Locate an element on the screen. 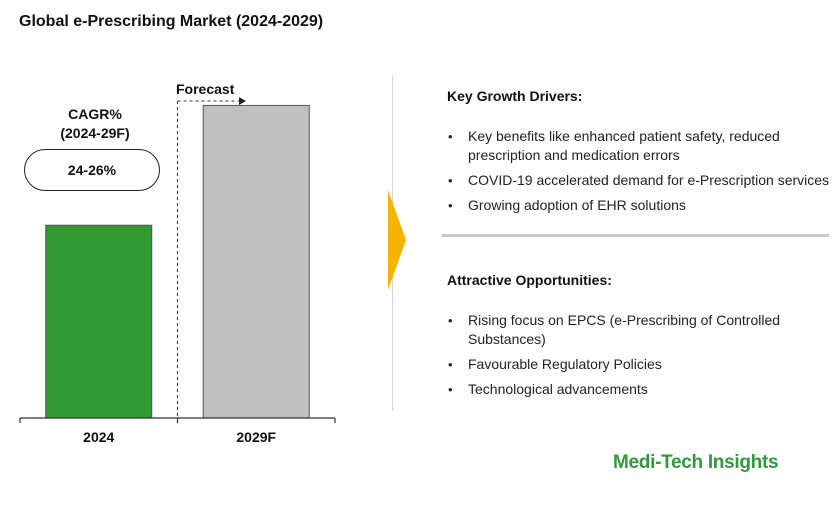 The height and width of the screenshot is (517, 840). arrow-right-icon is located at coordinates (242, 101).